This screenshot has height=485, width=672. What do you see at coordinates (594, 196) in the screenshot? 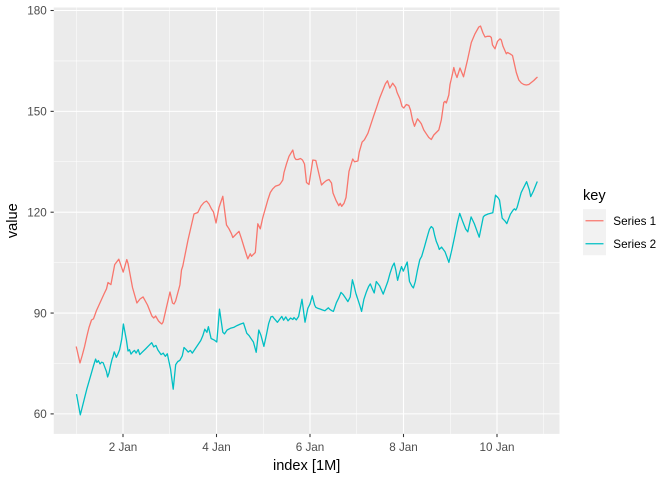
I see `svg-text: key` at bounding box center [594, 196].